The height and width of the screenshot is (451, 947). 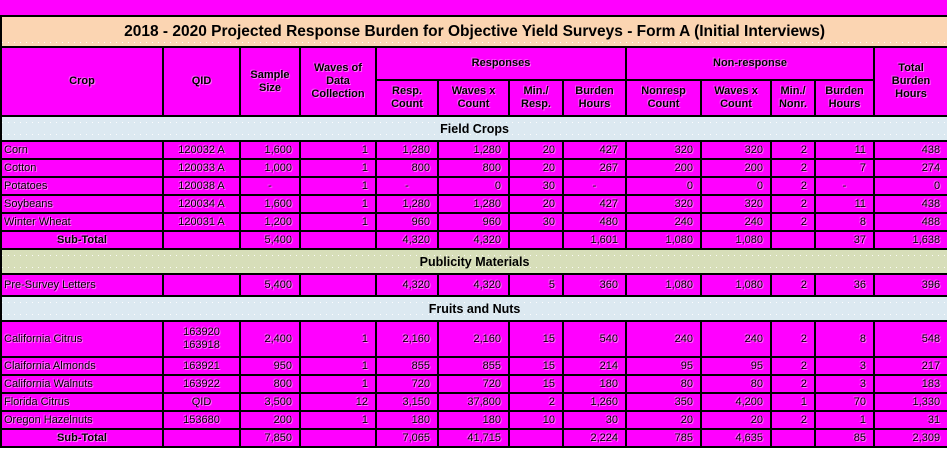 I want to click on col-header-crop: Crop, so click(x=82, y=81).